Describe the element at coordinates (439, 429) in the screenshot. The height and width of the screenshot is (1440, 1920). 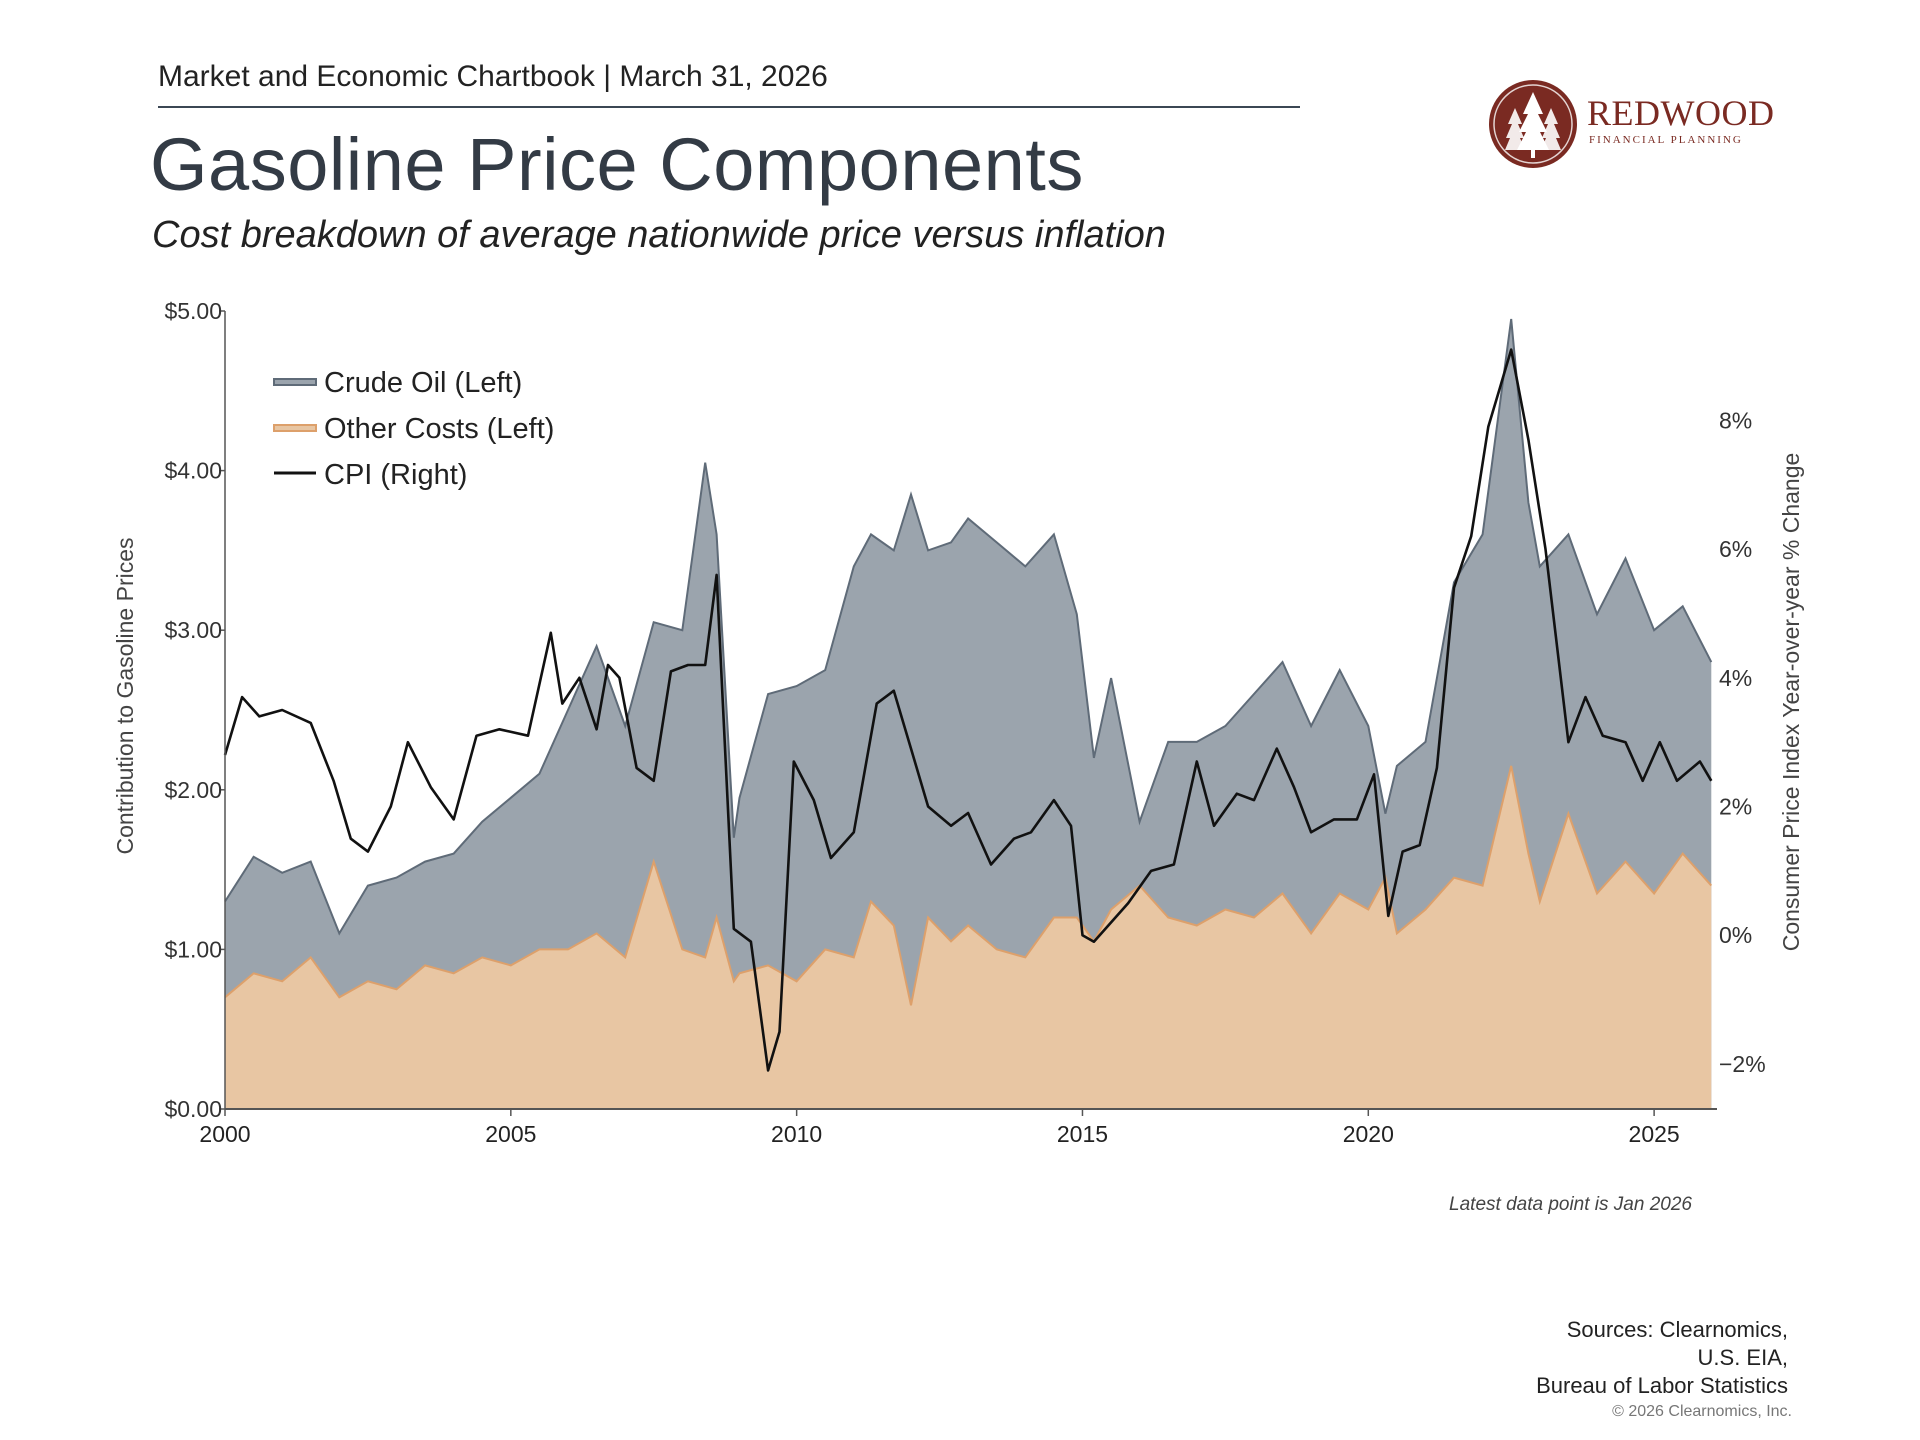
I see `legend-label-other: Other Costs (Left)` at that location.